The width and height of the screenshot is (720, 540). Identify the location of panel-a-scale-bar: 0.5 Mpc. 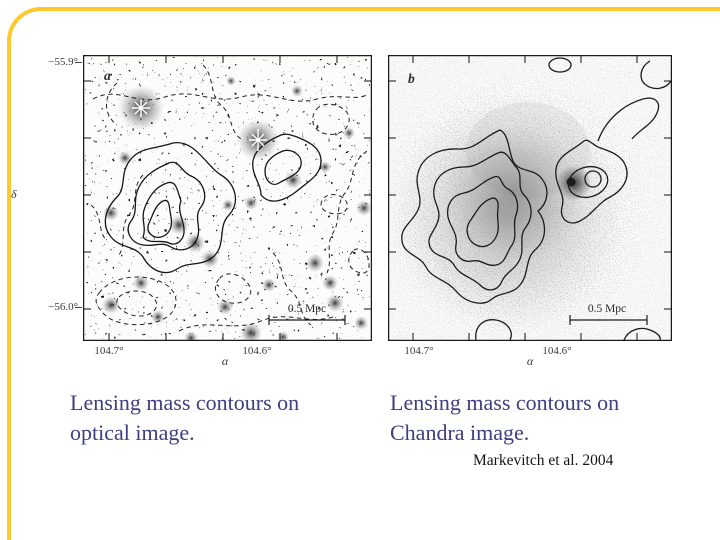
(307, 314).